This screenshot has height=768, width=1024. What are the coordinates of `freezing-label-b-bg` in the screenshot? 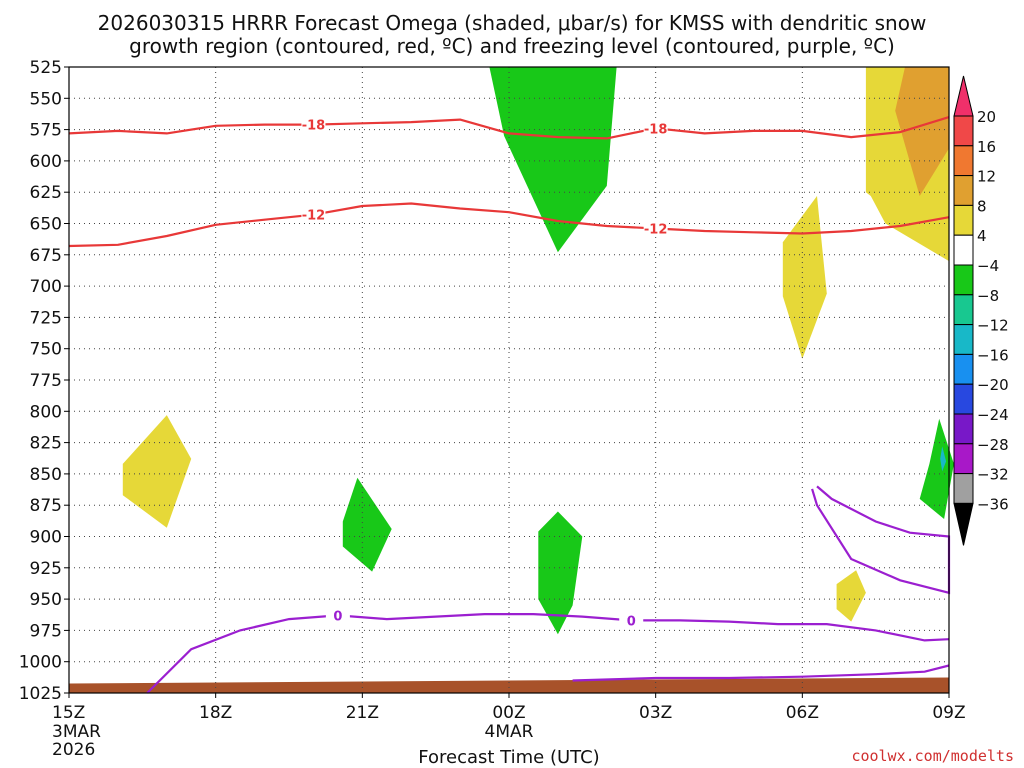 It's located at (631, 620).